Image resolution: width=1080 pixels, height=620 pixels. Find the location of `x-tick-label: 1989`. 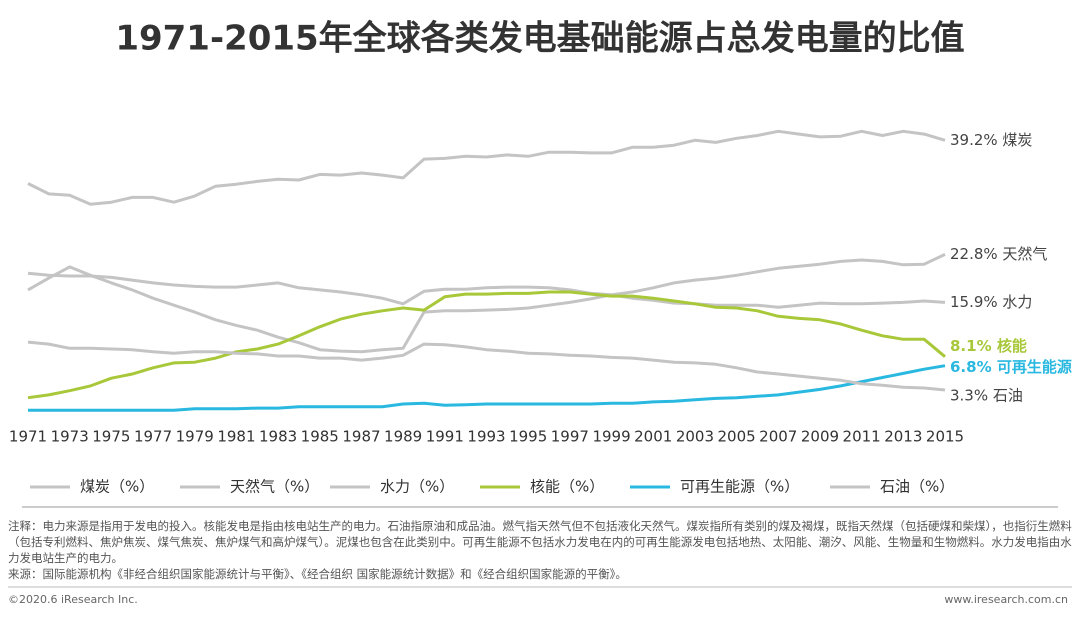

x-tick-label: 1989 is located at coordinates (403, 437).